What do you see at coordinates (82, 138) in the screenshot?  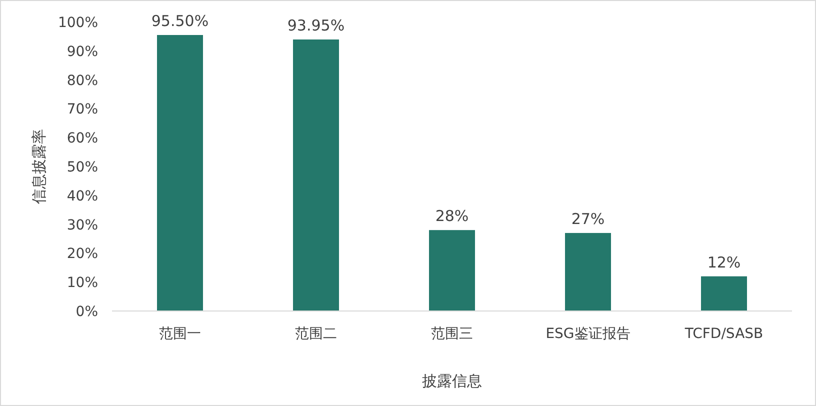 I see `y-tick-label: 60%` at bounding box center [82, 138].